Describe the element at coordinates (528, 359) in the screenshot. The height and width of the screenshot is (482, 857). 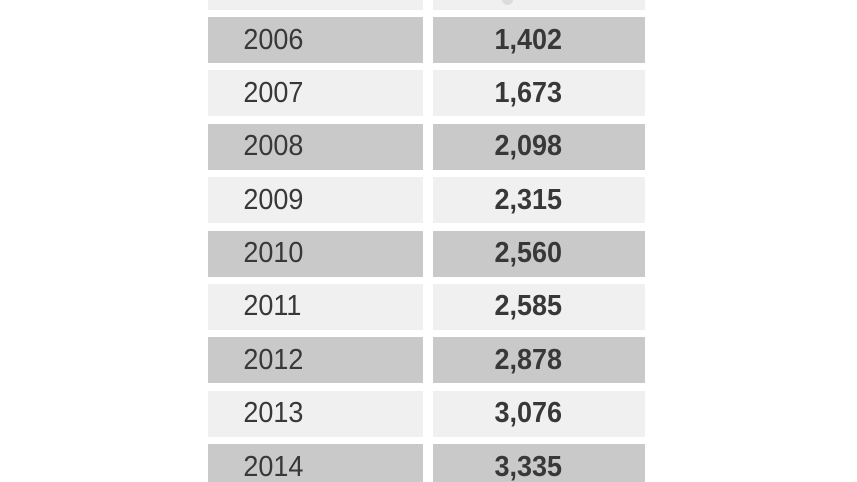
I see `value-label: 2,878` at that location.